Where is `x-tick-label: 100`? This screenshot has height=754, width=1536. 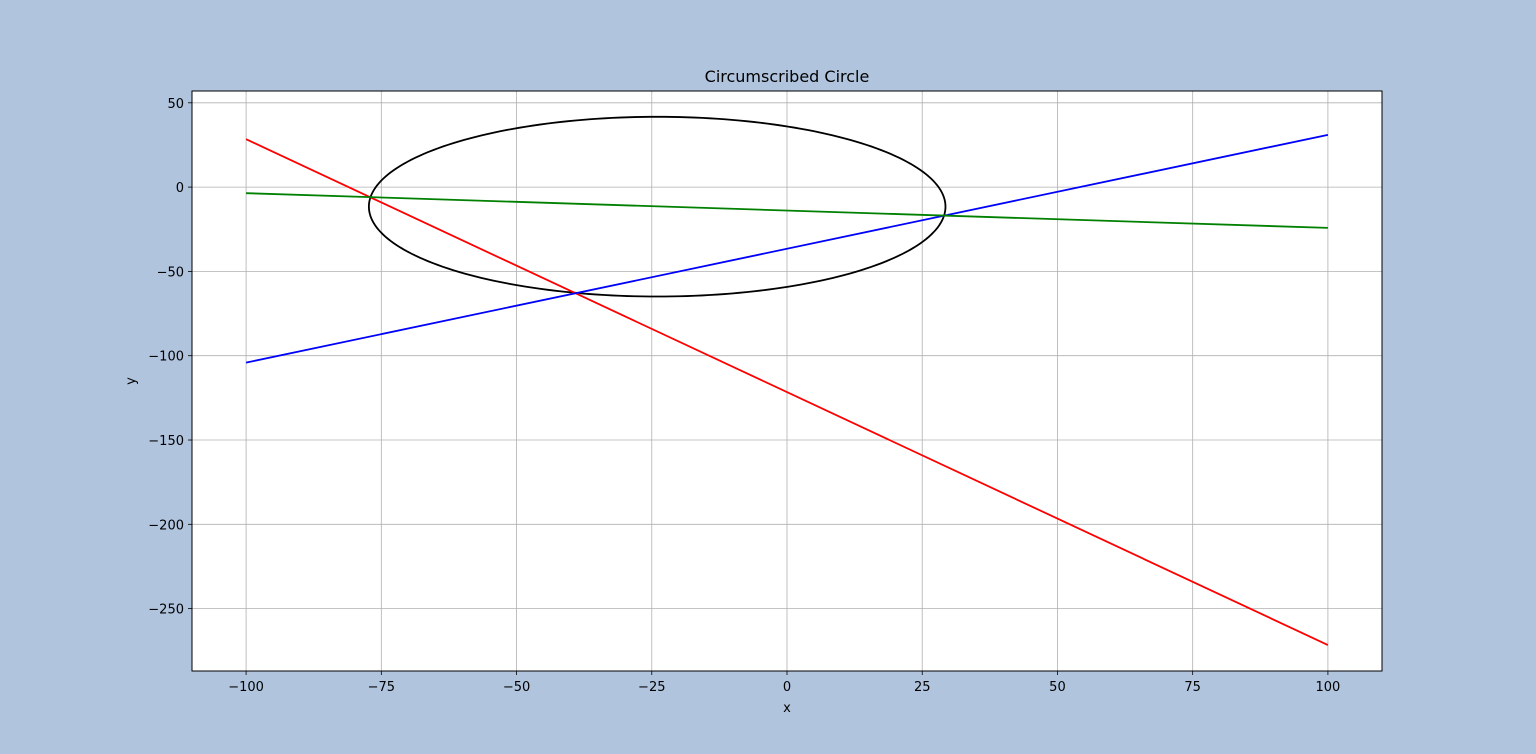 x-tick-label: 100 is located at coordinates (1327, 687).